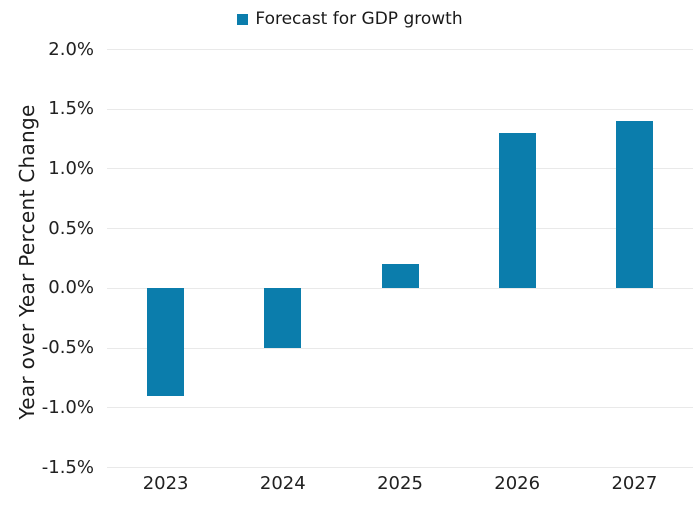 The width and height of the screenshot is (700, 507). I want to click on y-tick-label--0.5%: -0.5%, so click(67, 348).